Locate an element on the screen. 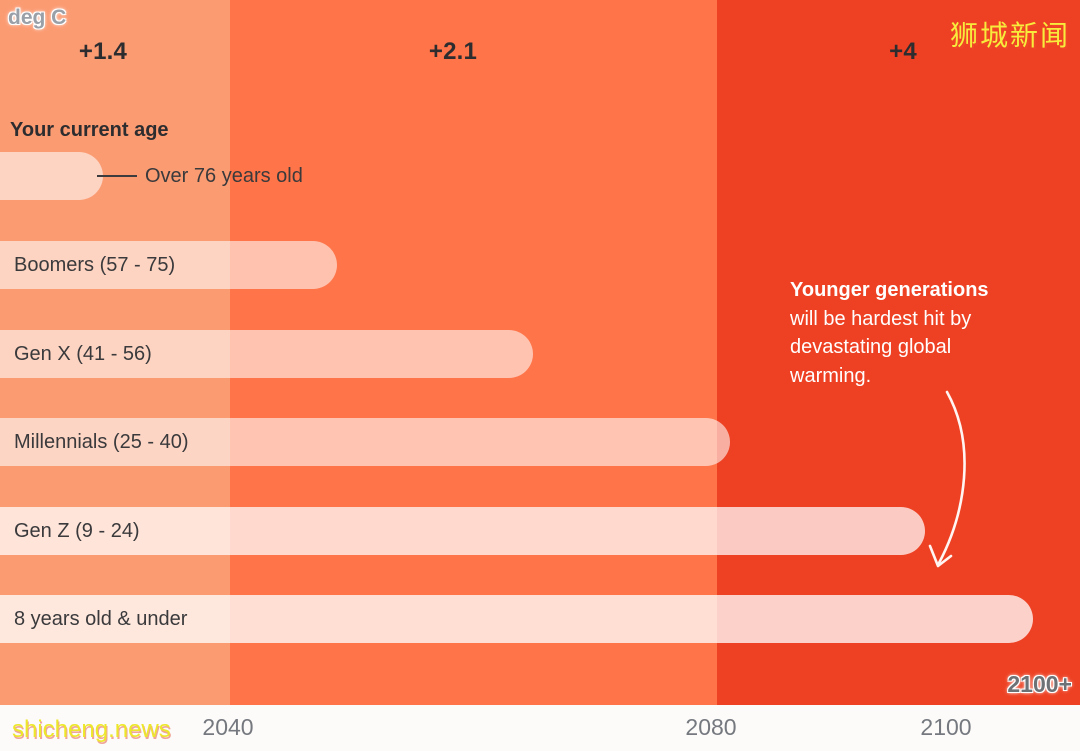  bar-label-millennials: Millennials (25 - 40) is located at coordinates (101, 441).